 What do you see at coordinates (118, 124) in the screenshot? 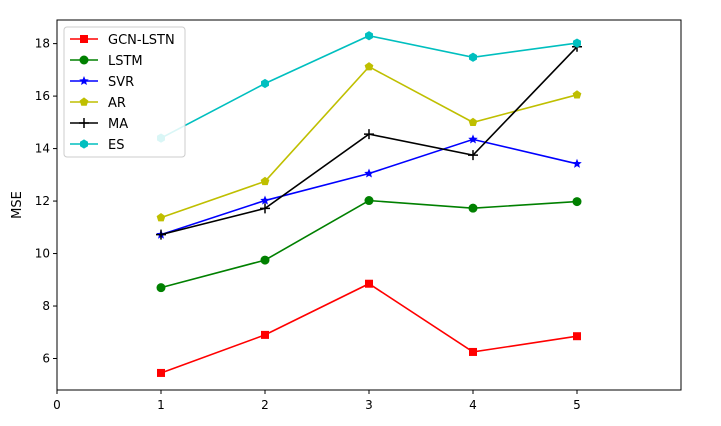
I see `legend-label: MA` at bounding box center [118, 124].